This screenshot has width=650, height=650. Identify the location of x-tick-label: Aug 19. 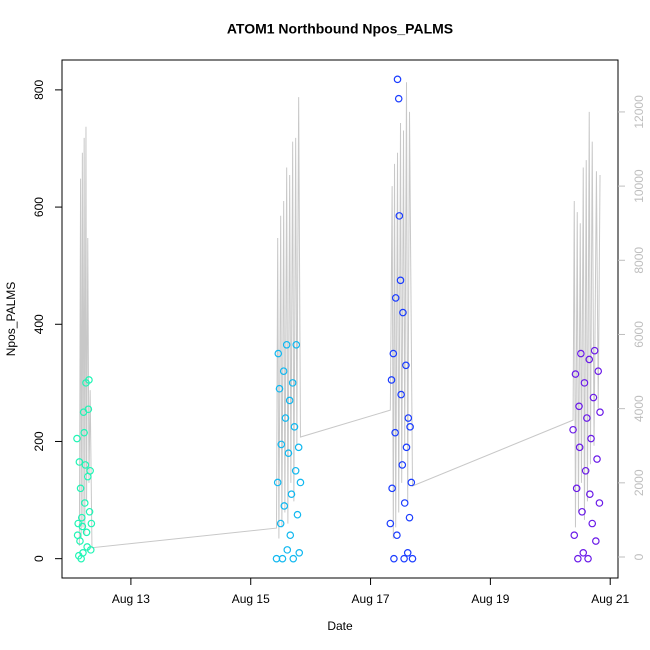
(490, 599).